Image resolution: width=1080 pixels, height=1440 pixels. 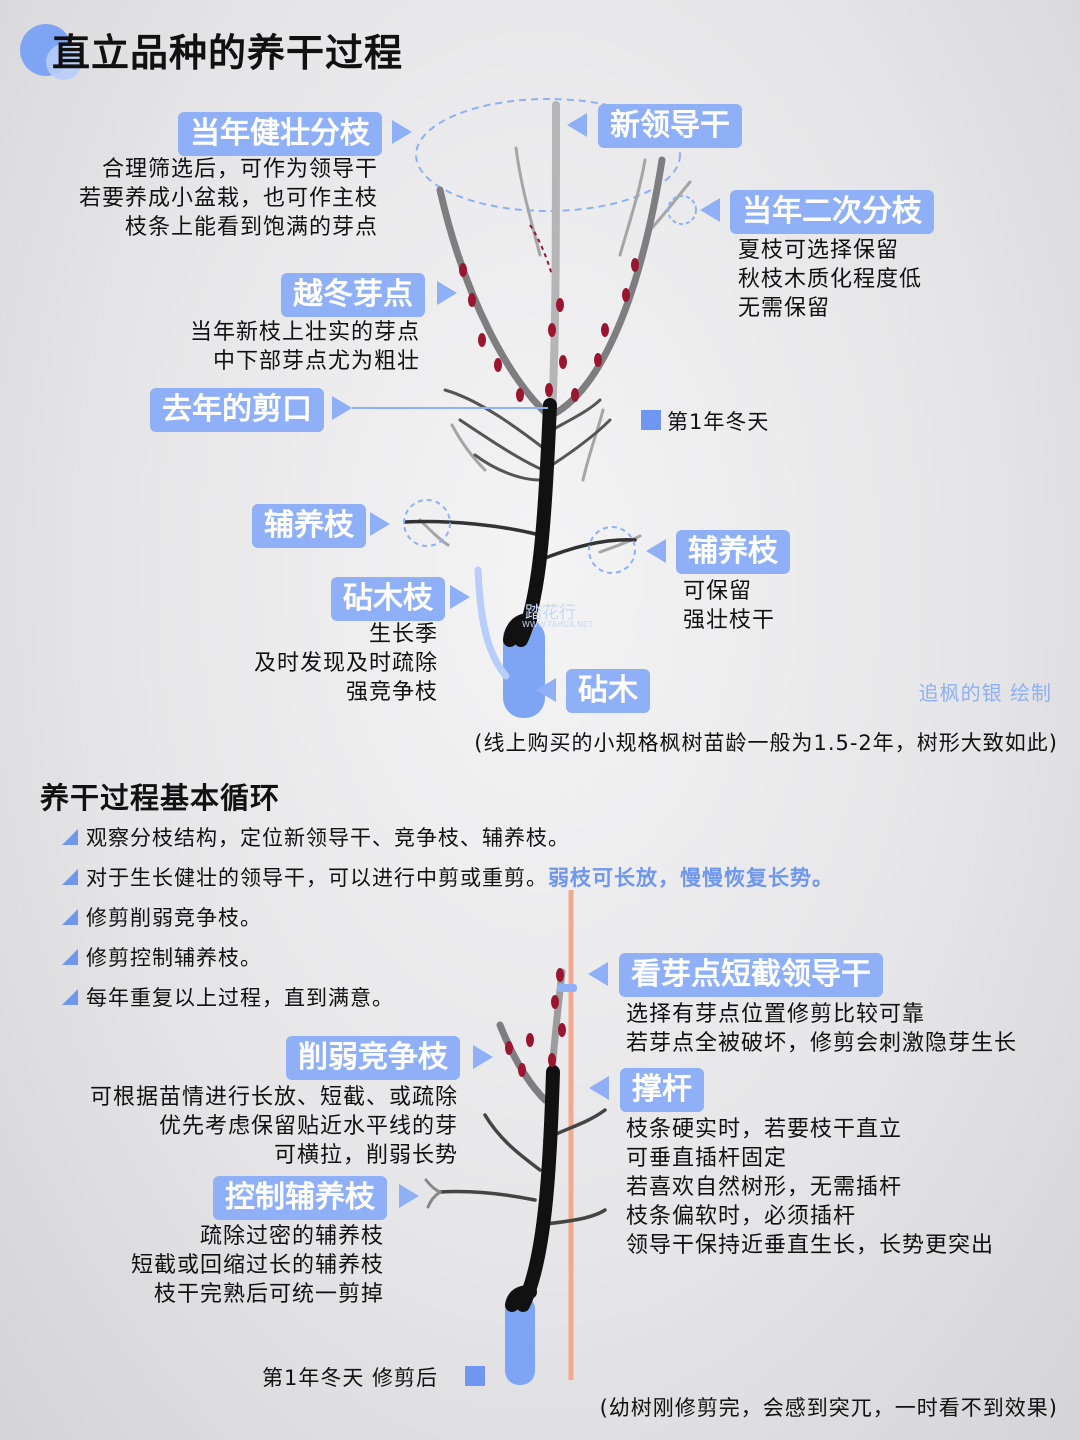 What do you see at coordinates (174, 918) in the screenshot?
I see `step-text: 修剪削弱竞争枝。` at bounding box center [174, 918].